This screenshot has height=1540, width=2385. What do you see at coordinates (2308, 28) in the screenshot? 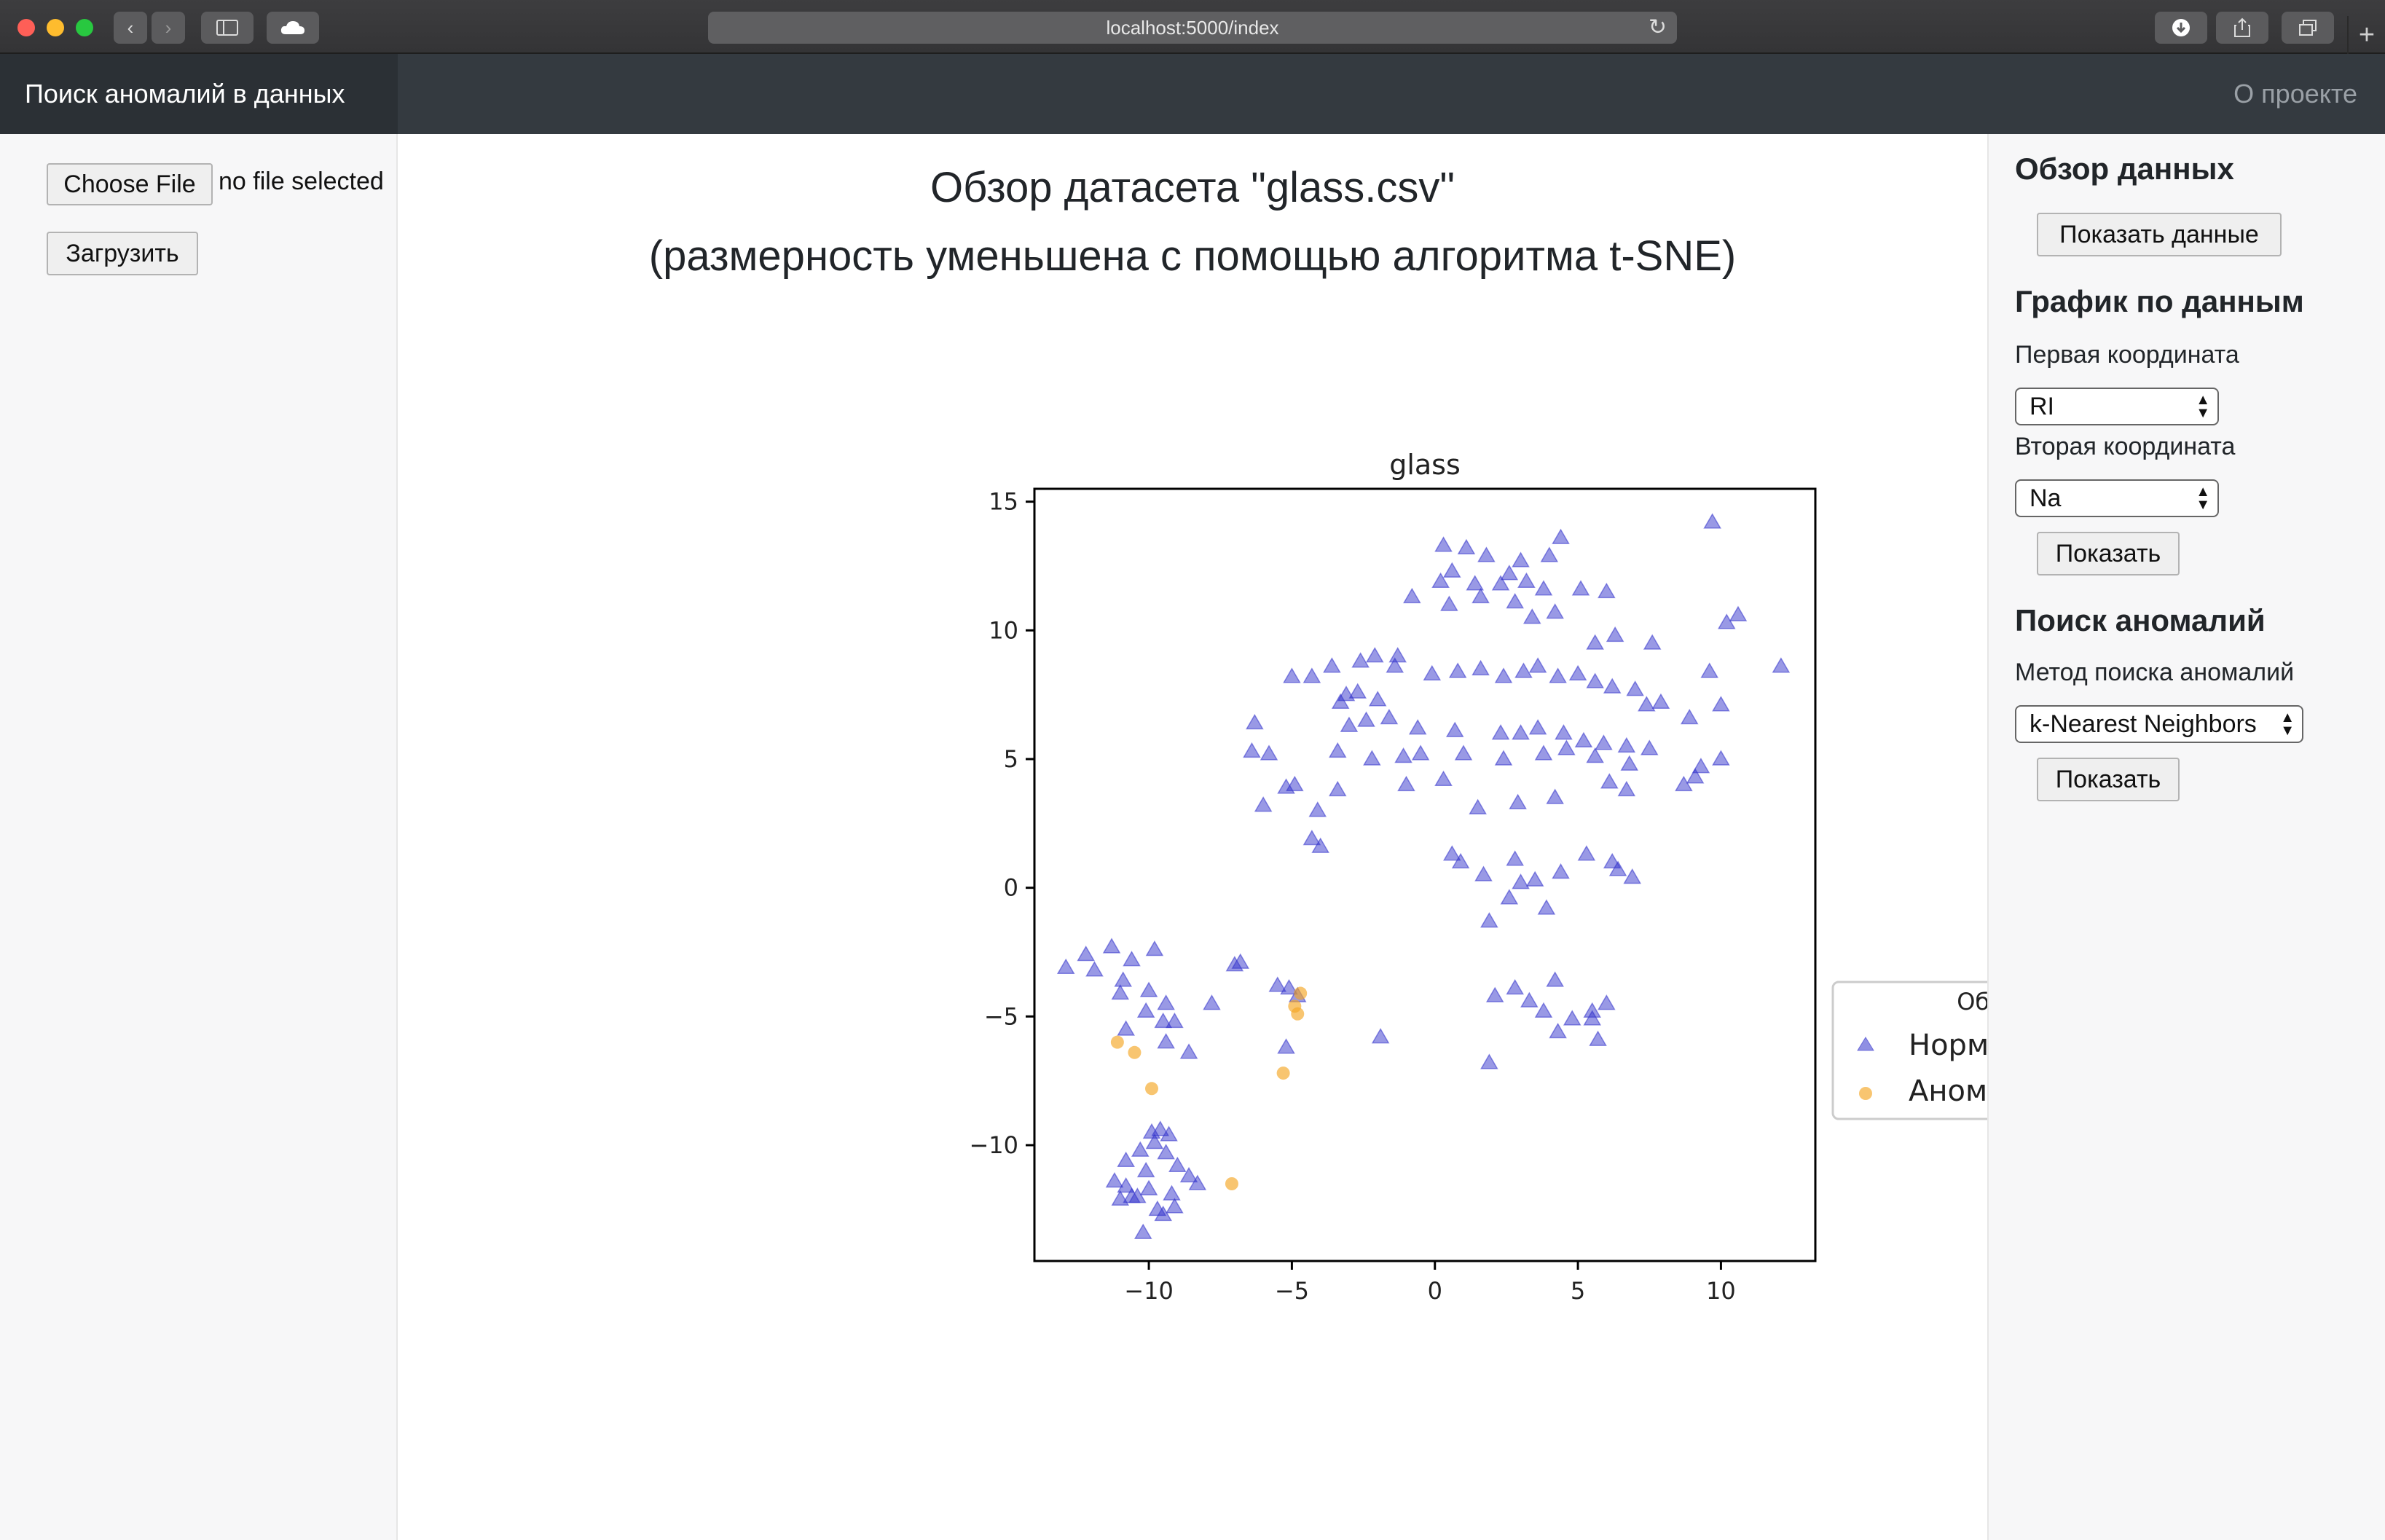
I see `tabs-overview-icon` at bounding box center [2308, 28].